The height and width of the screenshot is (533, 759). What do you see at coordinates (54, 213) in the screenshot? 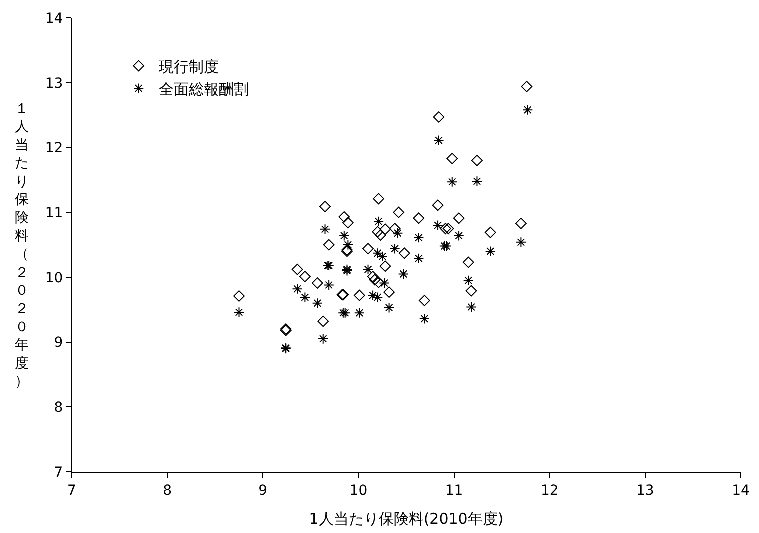
I see `y-tick-label: 11` at bounding box center [54, 213].